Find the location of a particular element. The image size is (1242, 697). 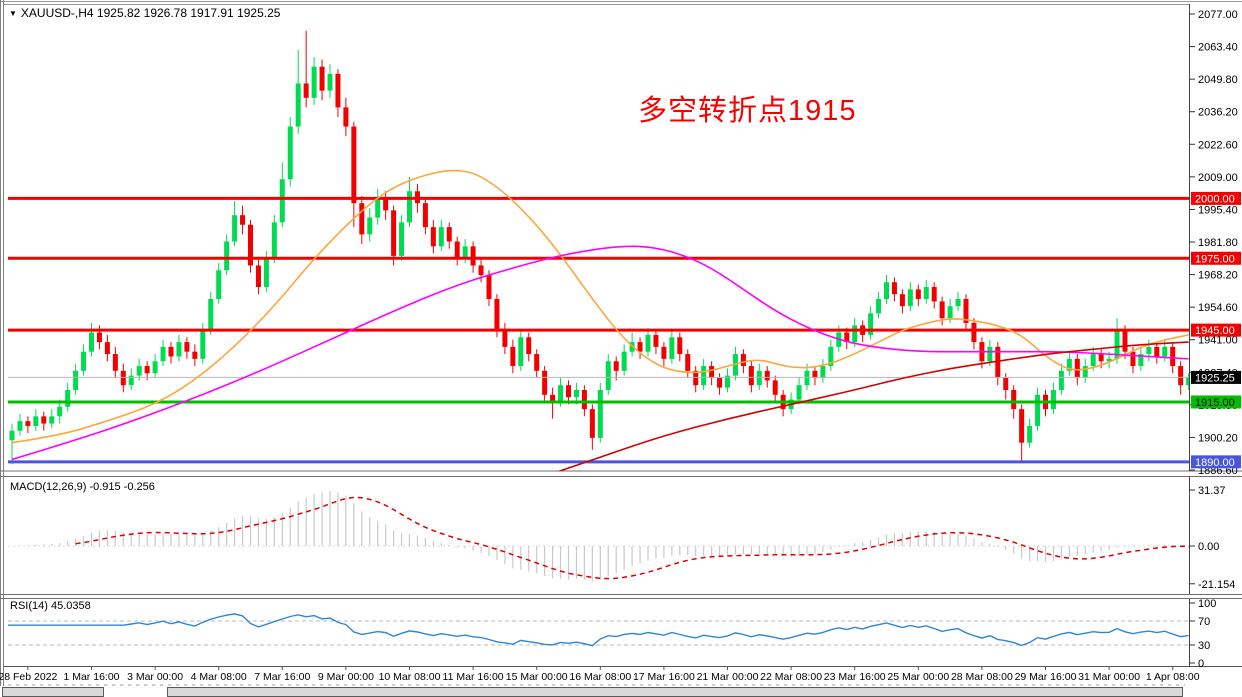

macd-tick-label: 31.37 is located at coordinates (1212, 491).